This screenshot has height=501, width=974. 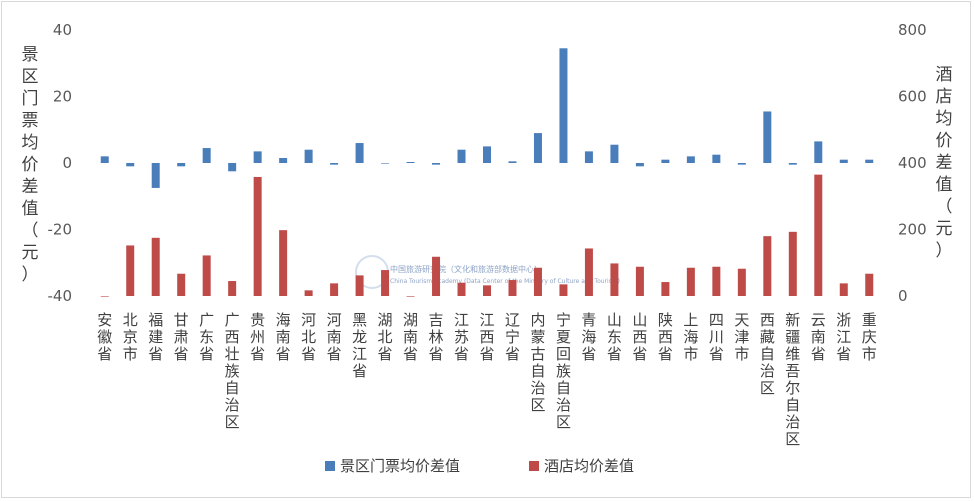 I want to click on bar-15-series2, so click(x=461, y=289).